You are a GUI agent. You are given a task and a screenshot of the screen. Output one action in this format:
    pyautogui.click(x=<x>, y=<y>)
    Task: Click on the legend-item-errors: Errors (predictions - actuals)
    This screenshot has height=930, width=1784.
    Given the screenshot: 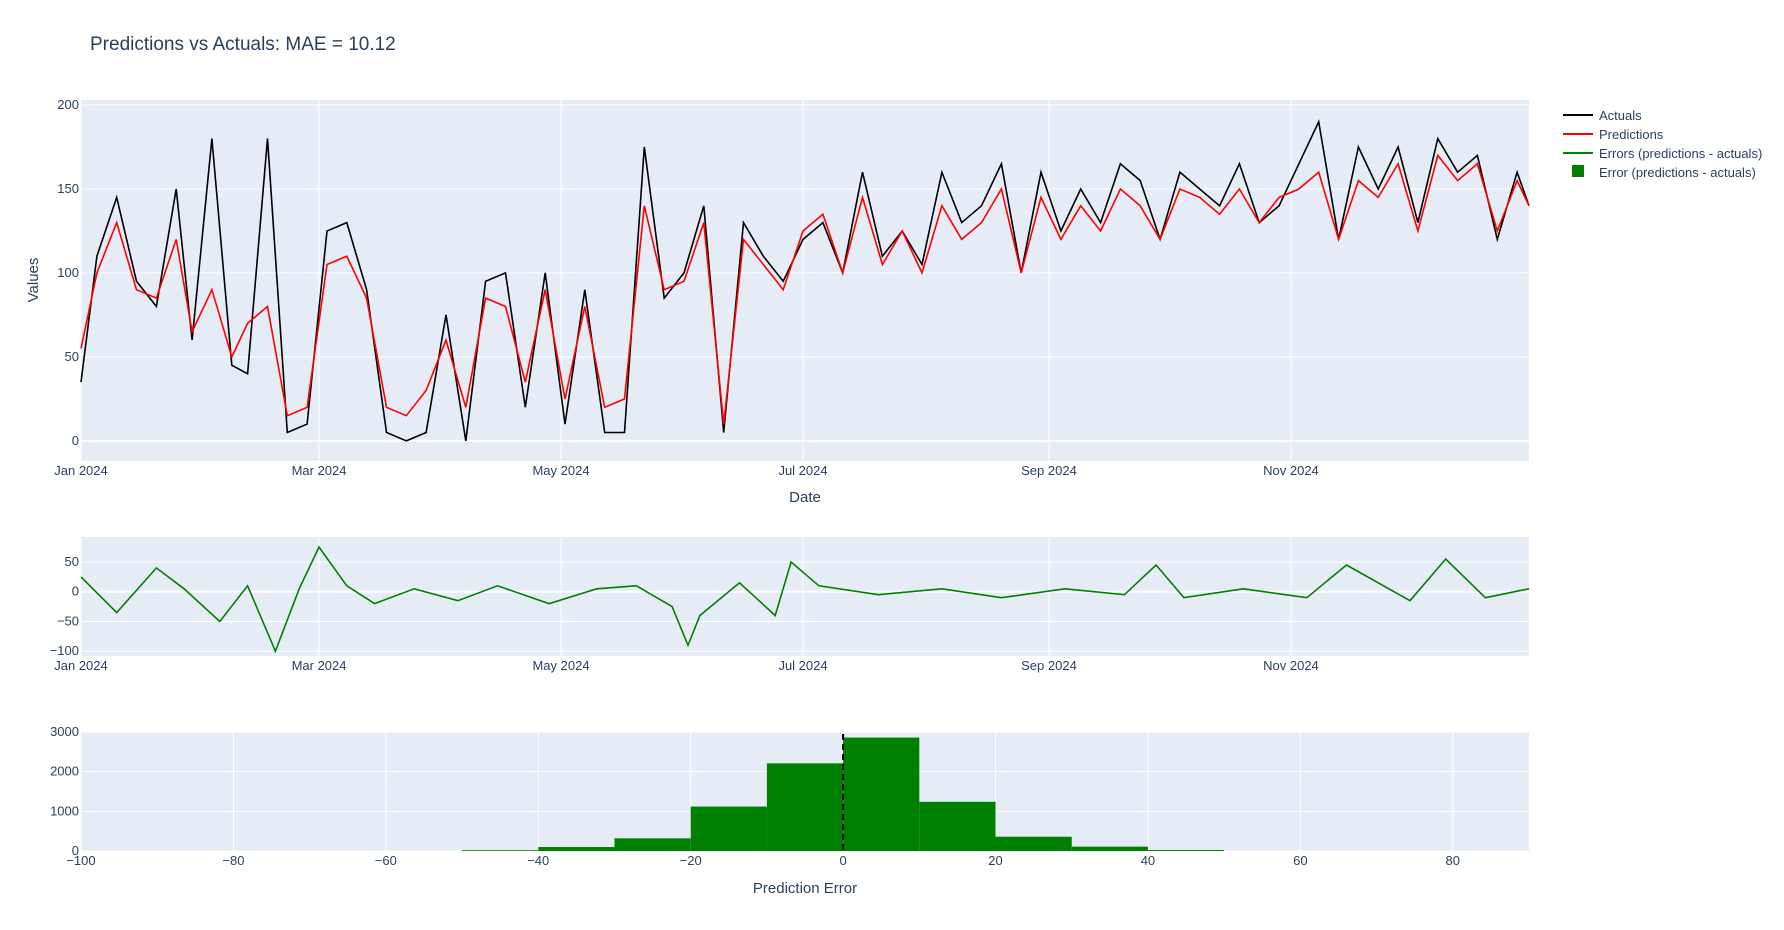 What is the action you would take?
    pyautogui.click(x=1662, y=153)
    